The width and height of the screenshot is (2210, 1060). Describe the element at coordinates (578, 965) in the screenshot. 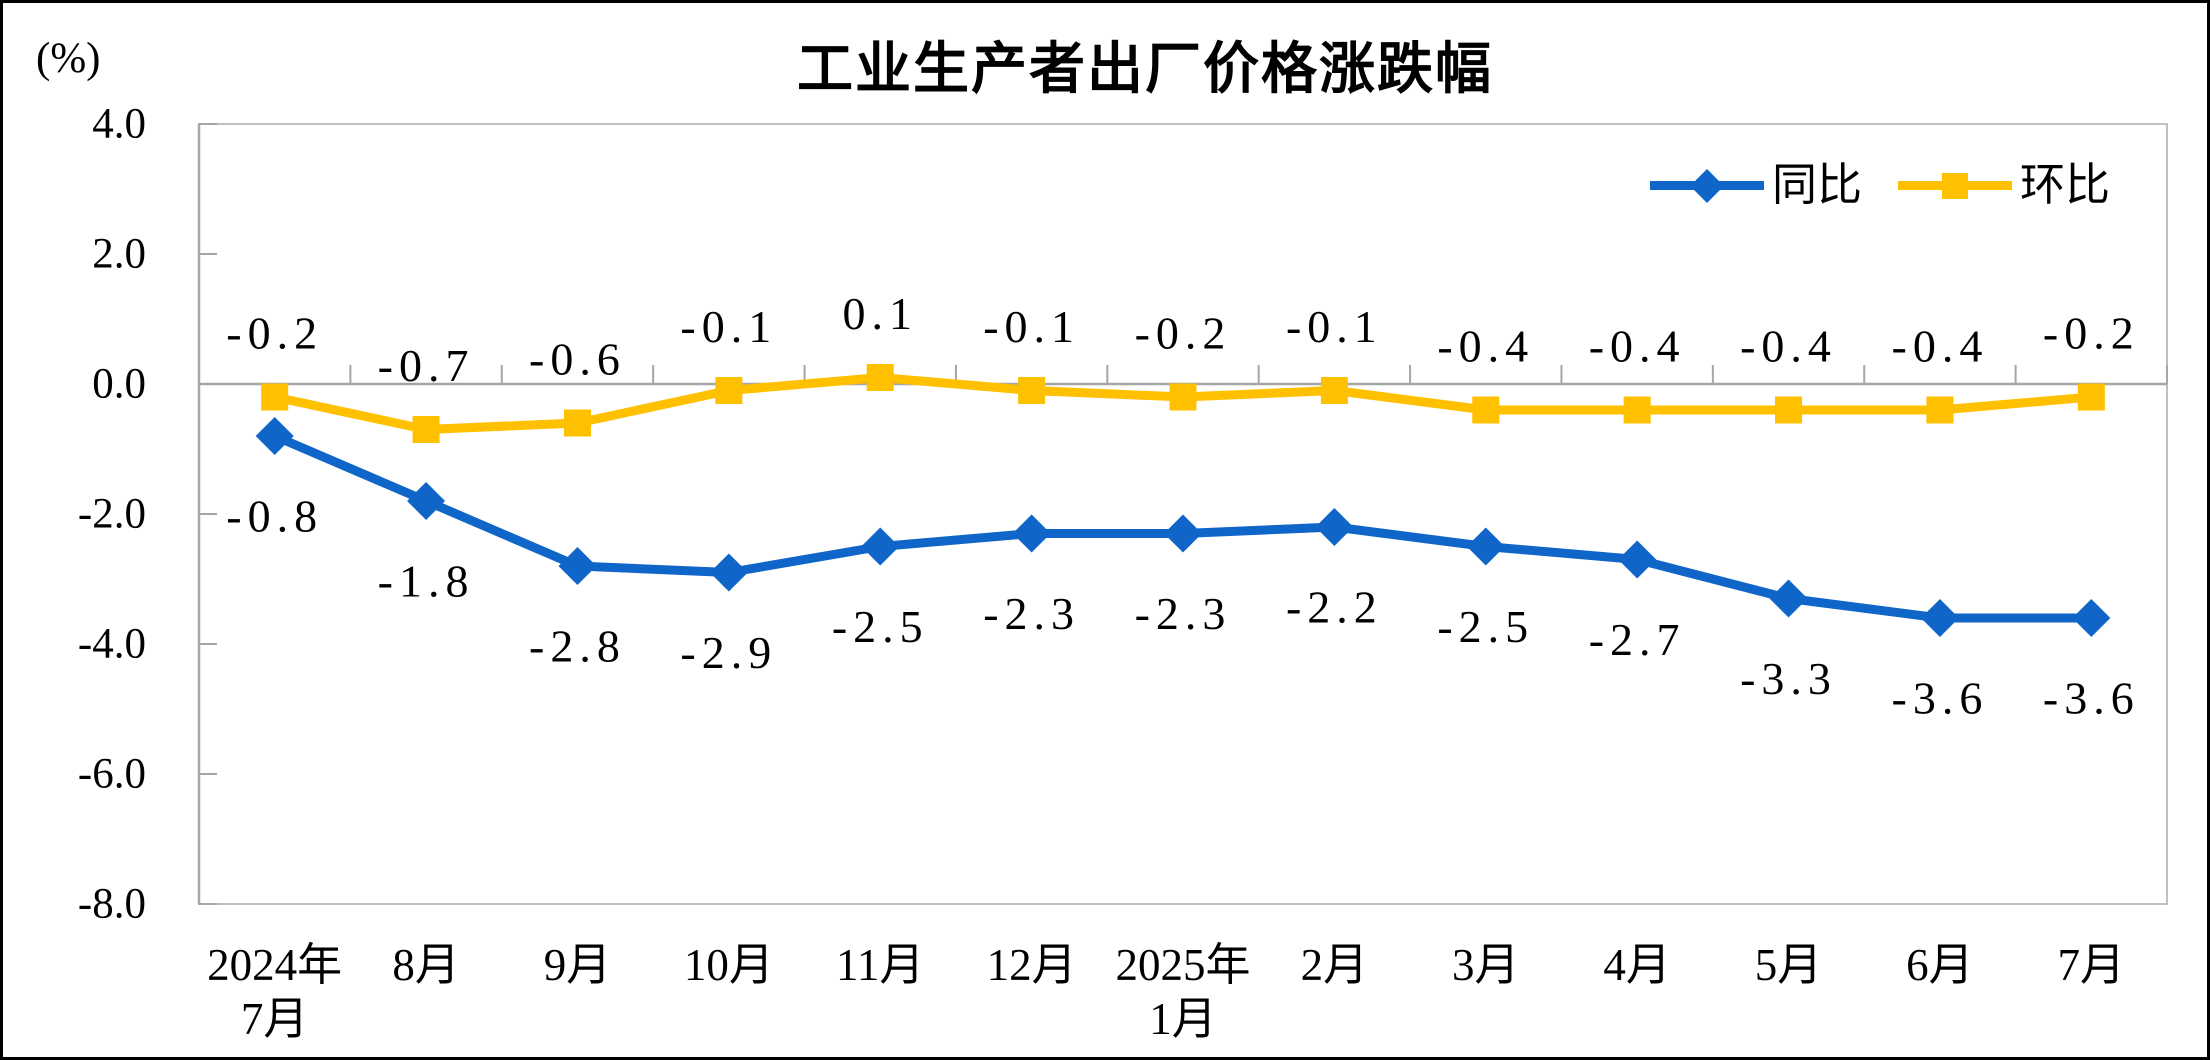

I see `x-axis-label: 9月` at that location.